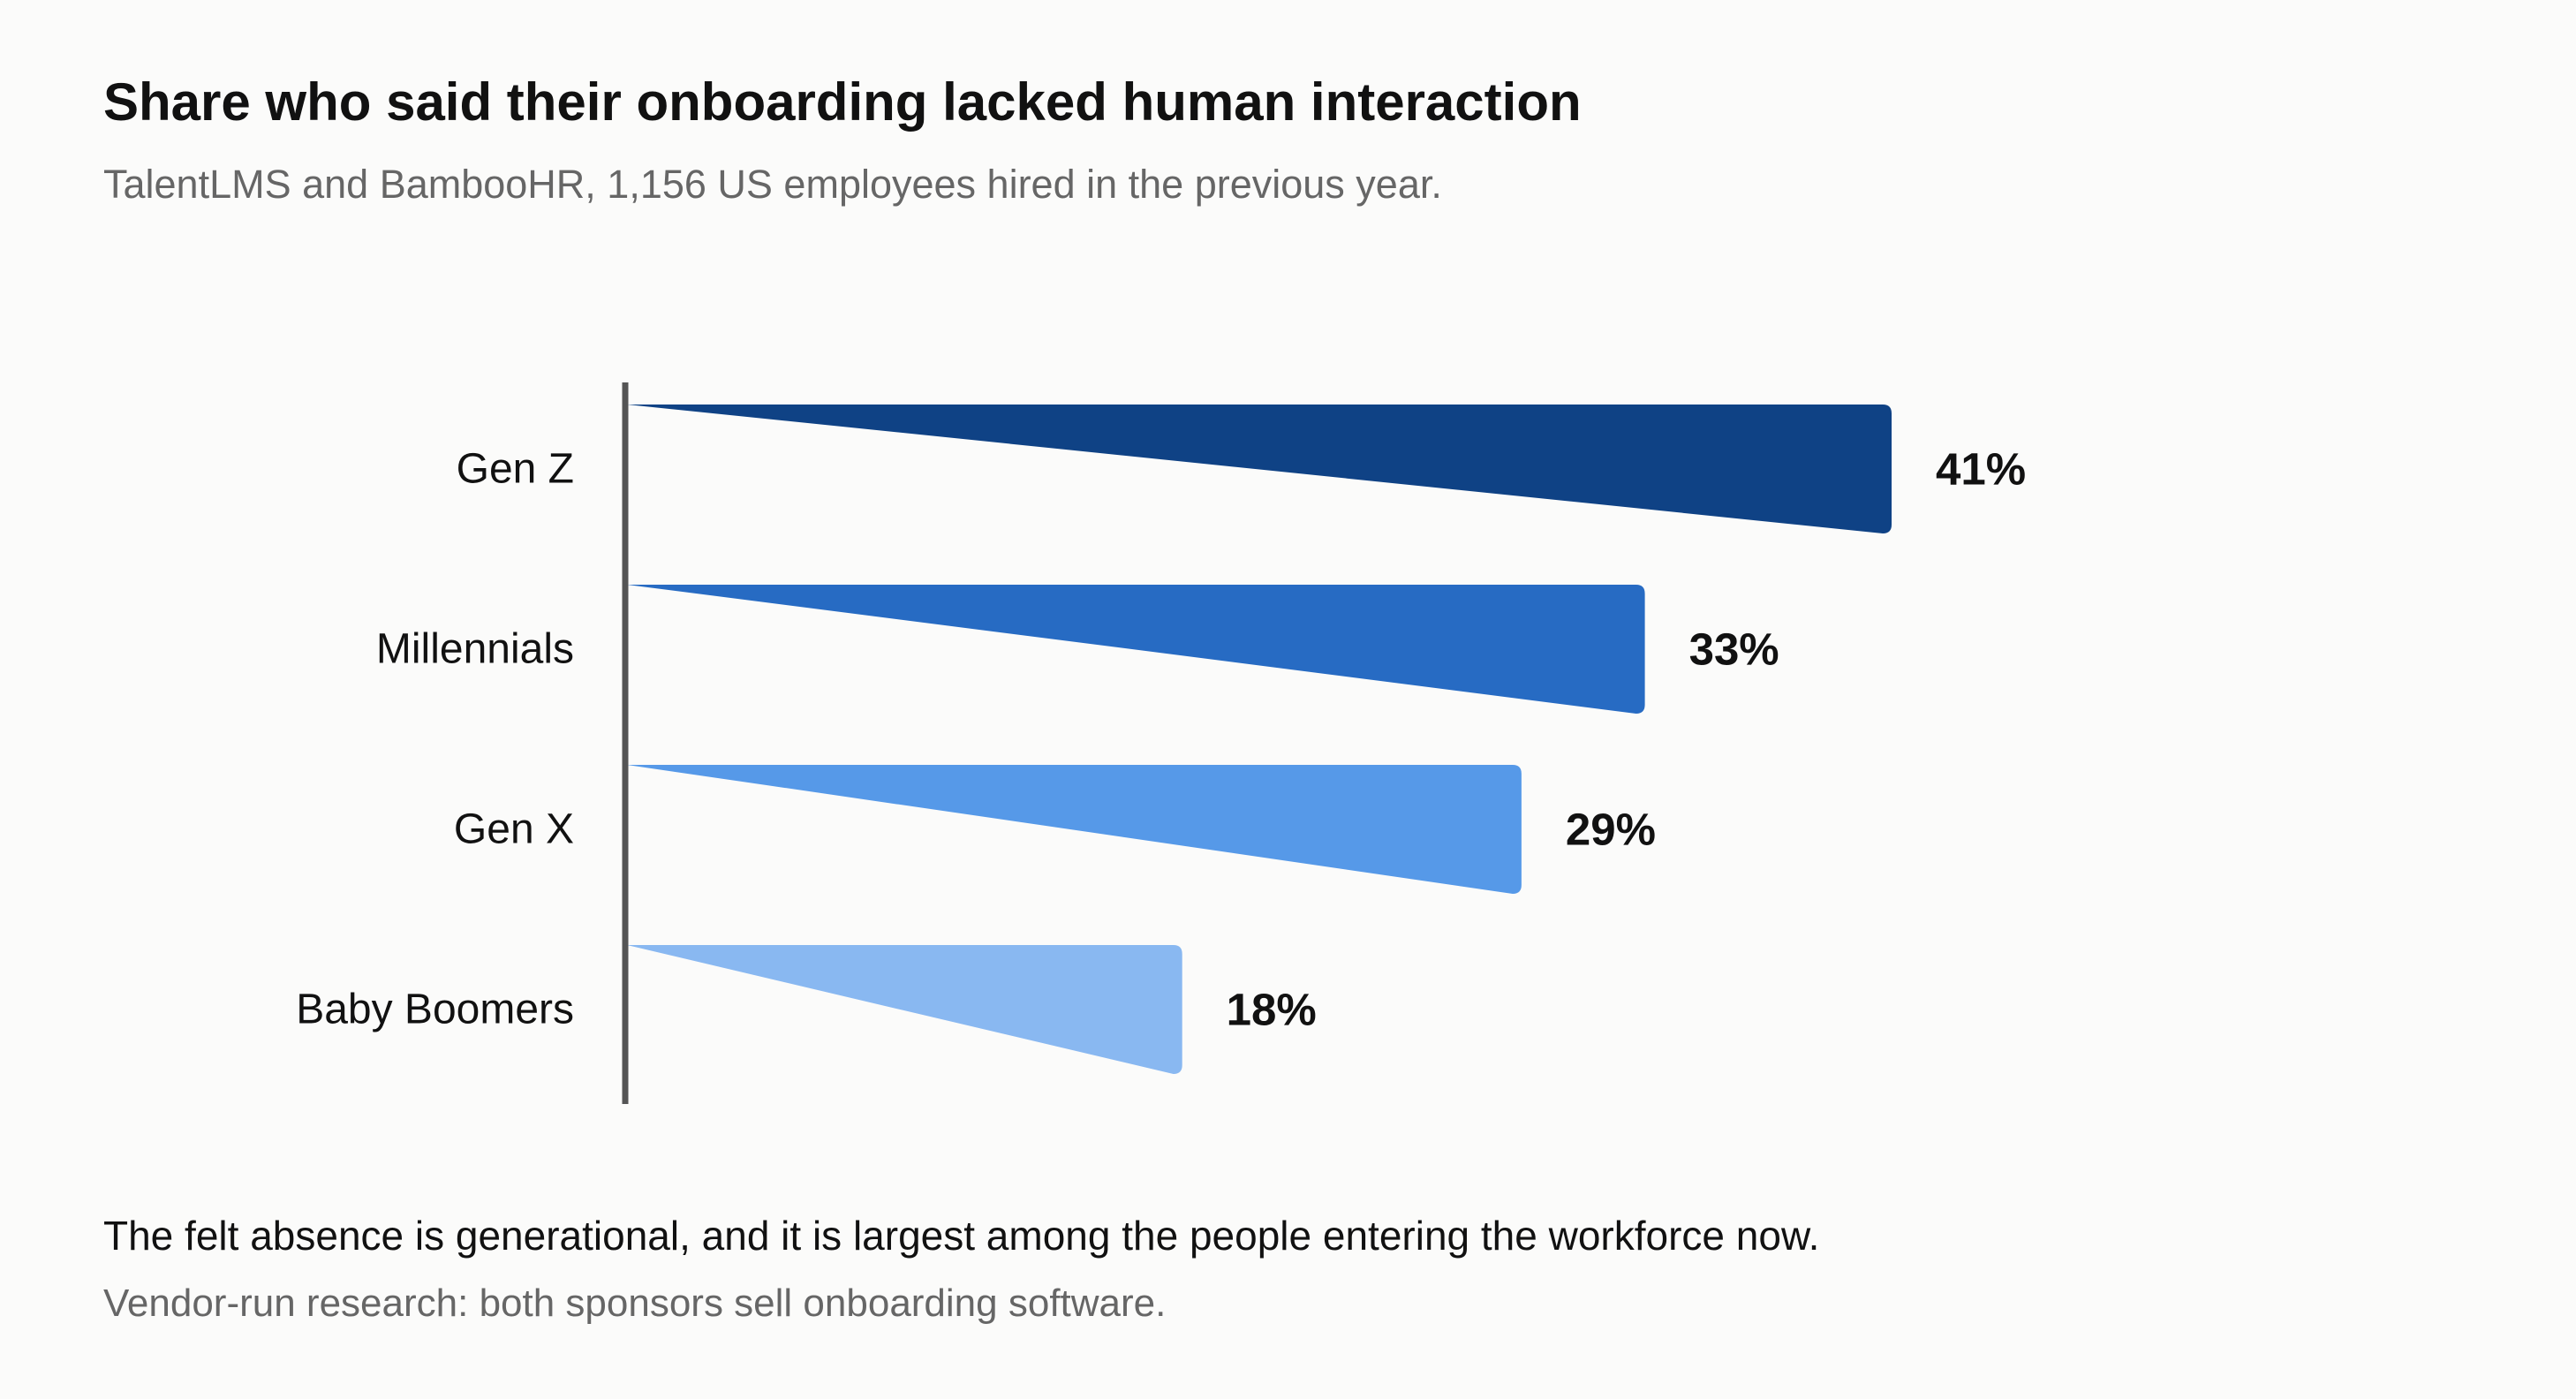 The width and height of the screenshot is (2576, 1399). I want to click on category-label-millennials: Millennials, so click(475, 649).